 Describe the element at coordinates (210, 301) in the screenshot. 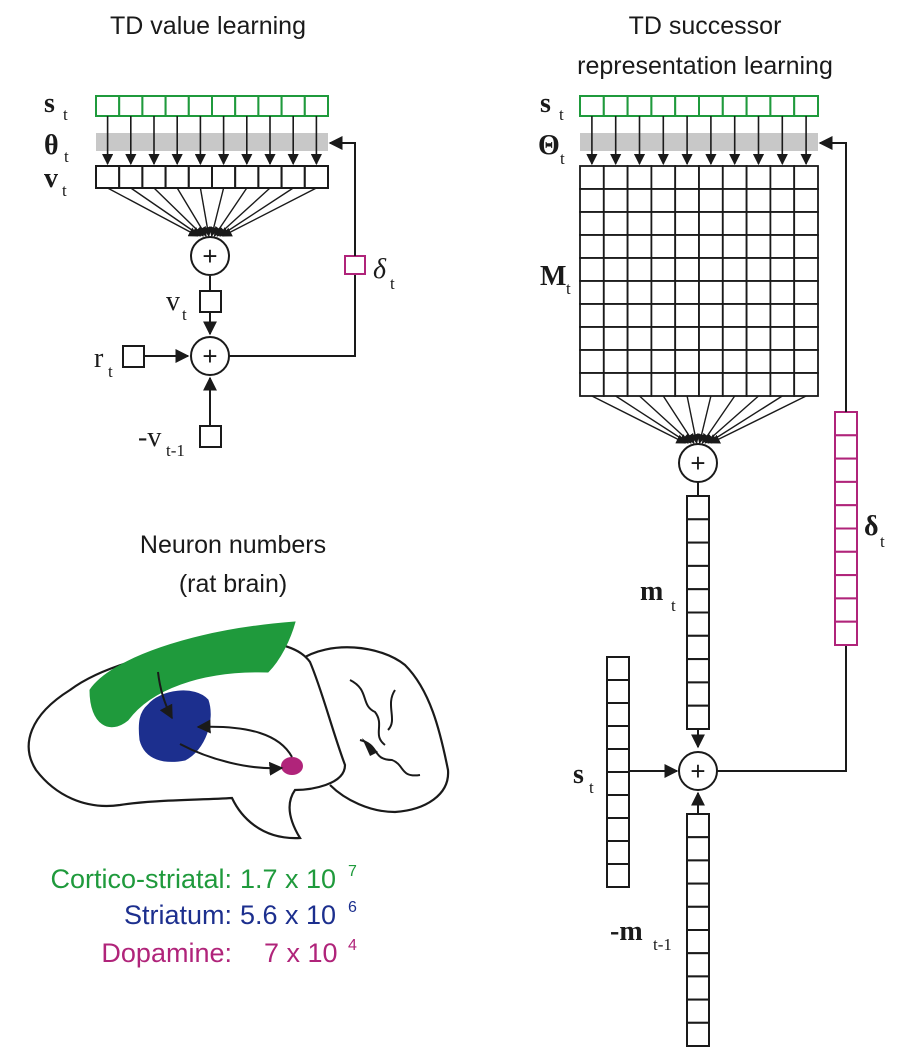

I see `vt-scalar-box` at that location.